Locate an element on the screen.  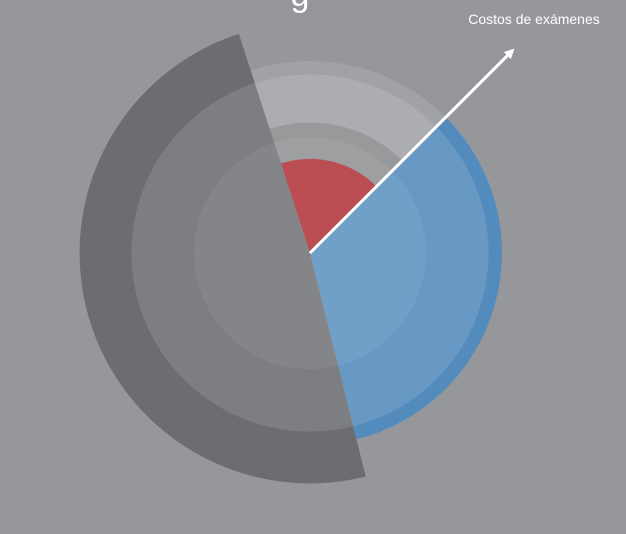
chart-title-fragment: g is located at coordinates (300, 7).